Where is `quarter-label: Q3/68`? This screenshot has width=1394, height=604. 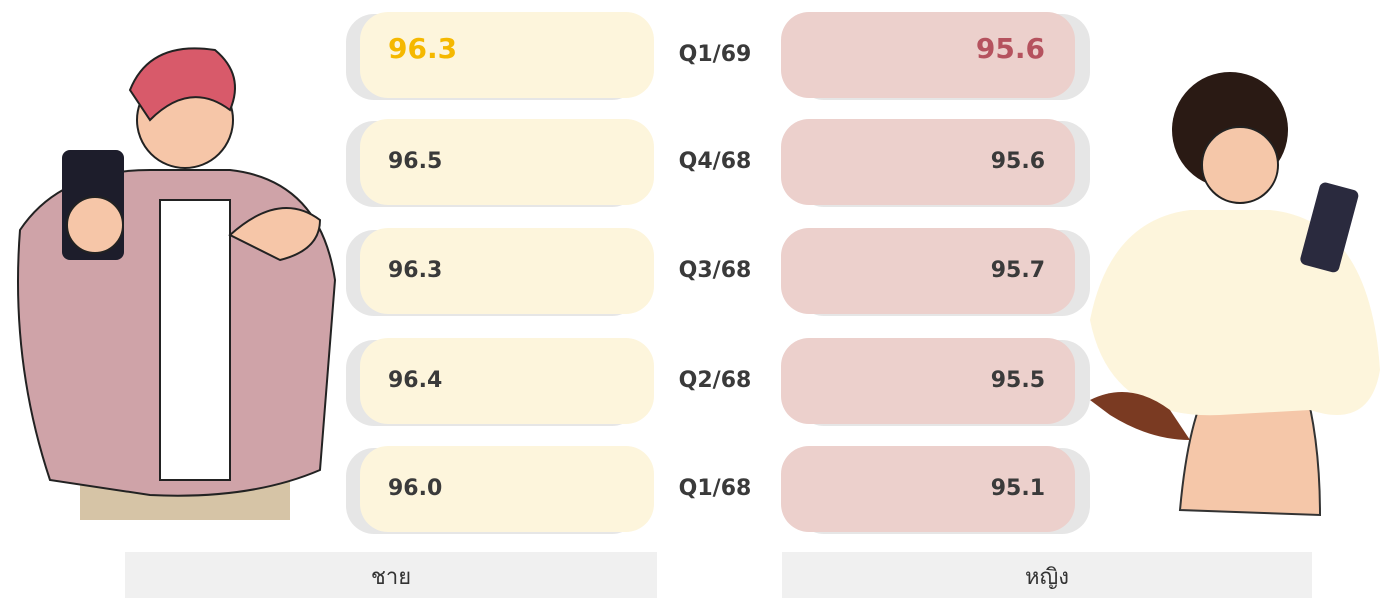
quarter-label: Q3/68 is located at coordinates (715, 270).